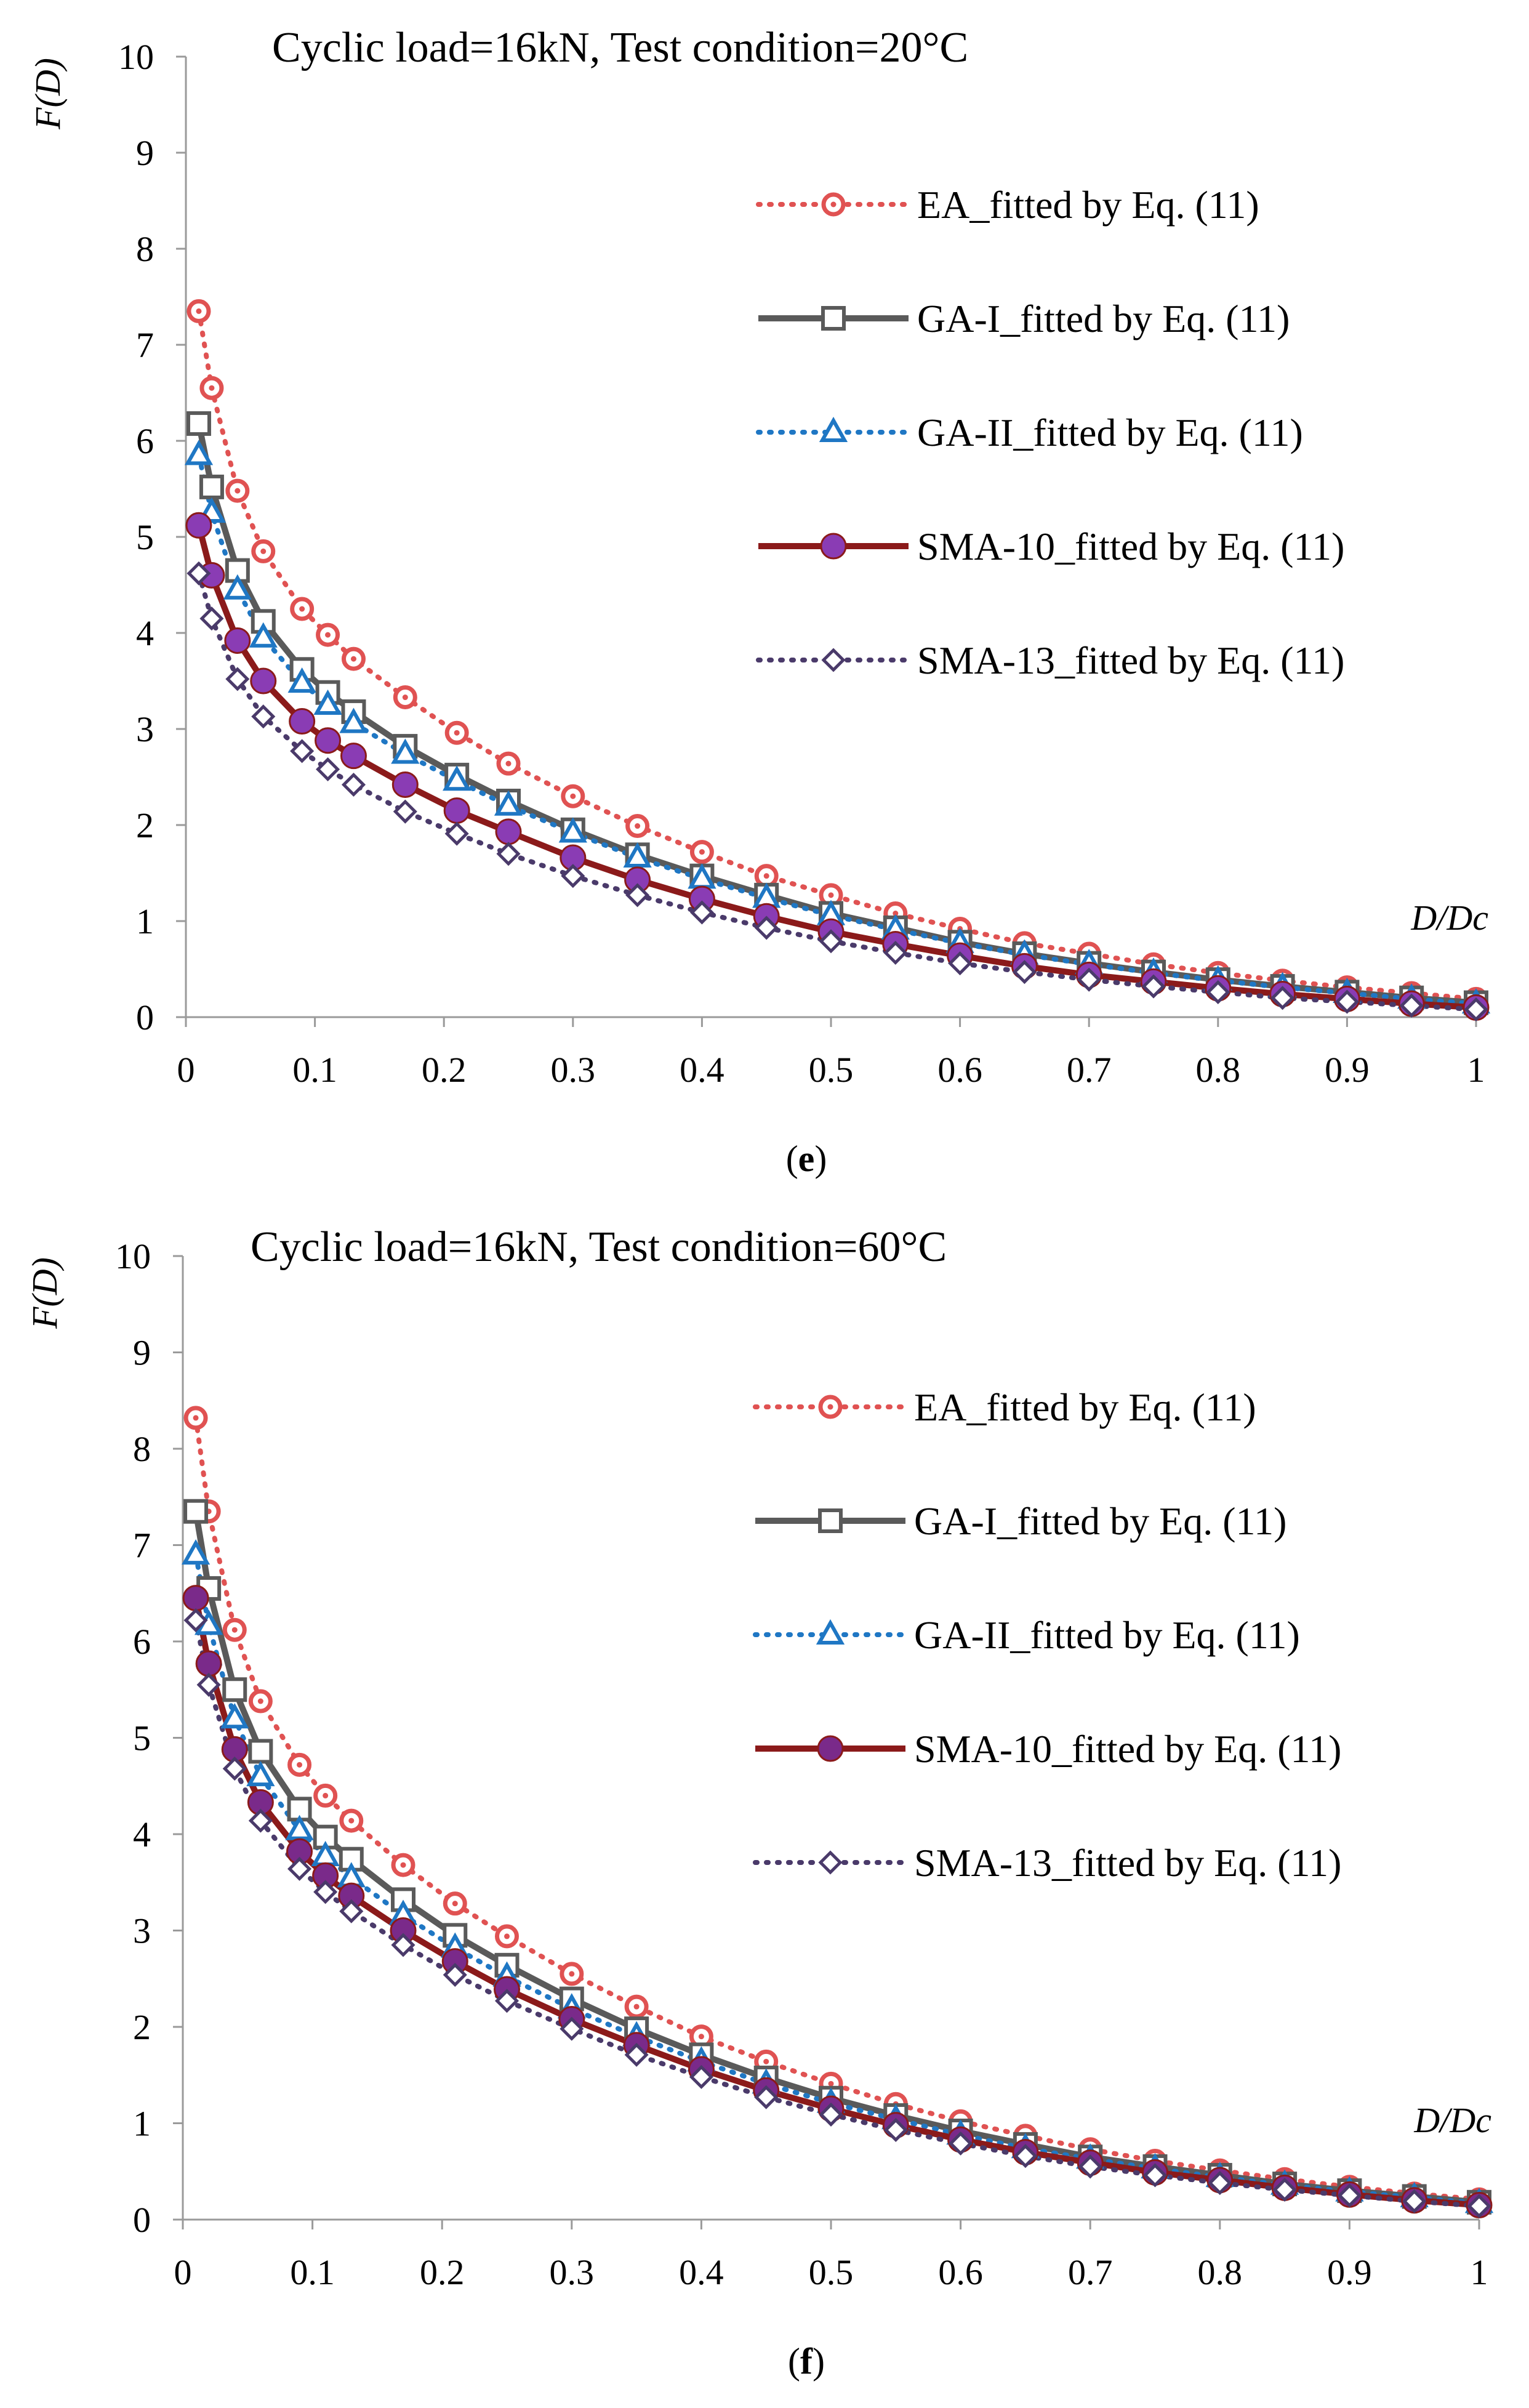 This screenshot has width=1529, height=2408. I want to click on y-tick-label: 7, so click(142, 1546).